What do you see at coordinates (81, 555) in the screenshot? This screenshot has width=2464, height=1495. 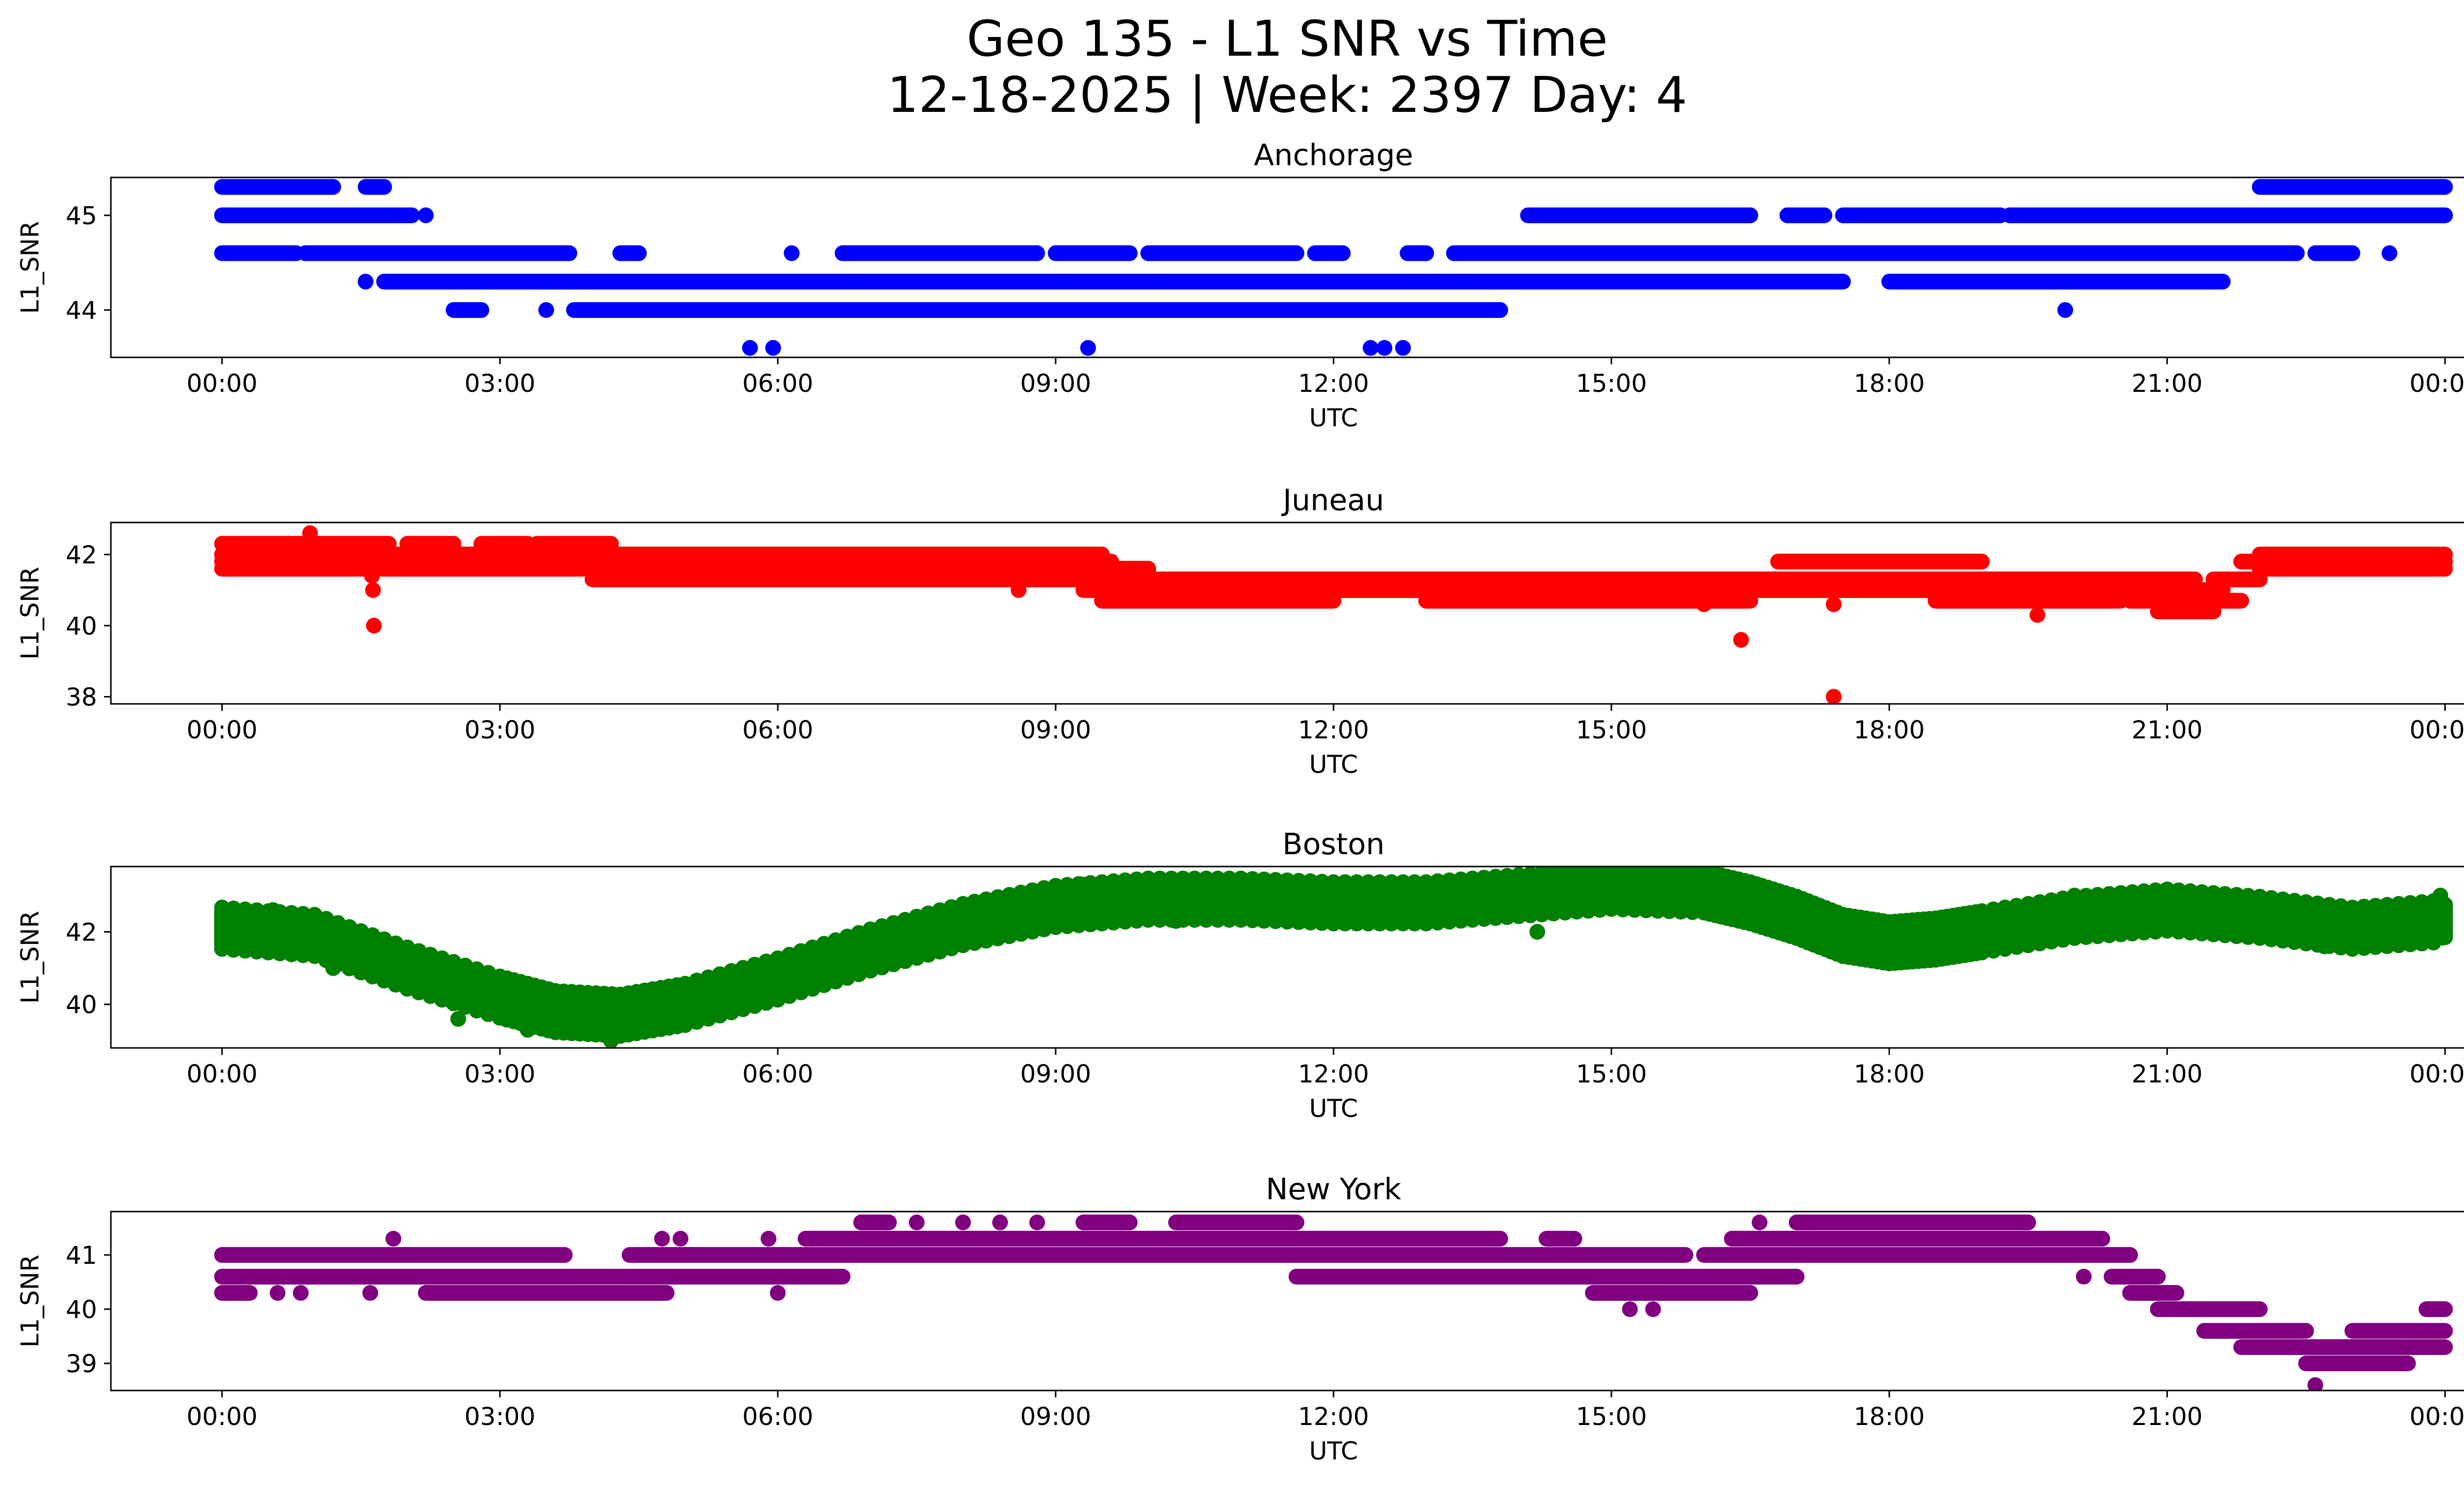 I see `y-tick-label: 42` at bounding box center [81, 555].